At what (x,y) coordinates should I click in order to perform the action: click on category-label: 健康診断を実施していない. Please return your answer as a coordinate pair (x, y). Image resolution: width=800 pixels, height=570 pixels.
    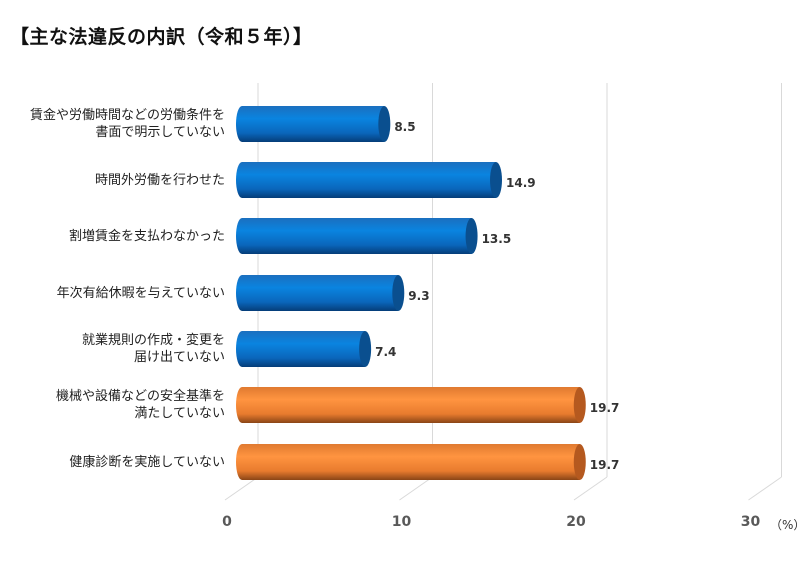
    Looking at the image, I should click on (147, 462).